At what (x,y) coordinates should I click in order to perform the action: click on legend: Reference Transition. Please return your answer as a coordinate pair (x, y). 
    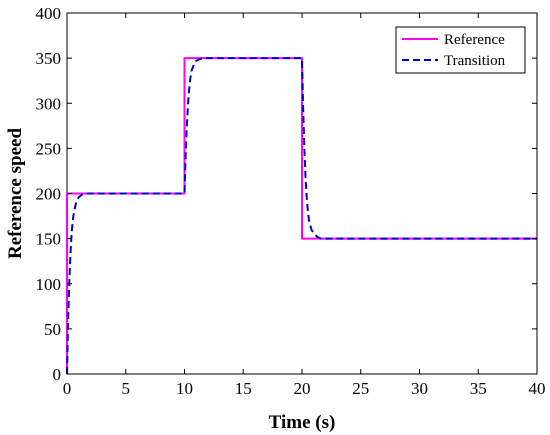
    Looking at the image, I should click on (460, 50).